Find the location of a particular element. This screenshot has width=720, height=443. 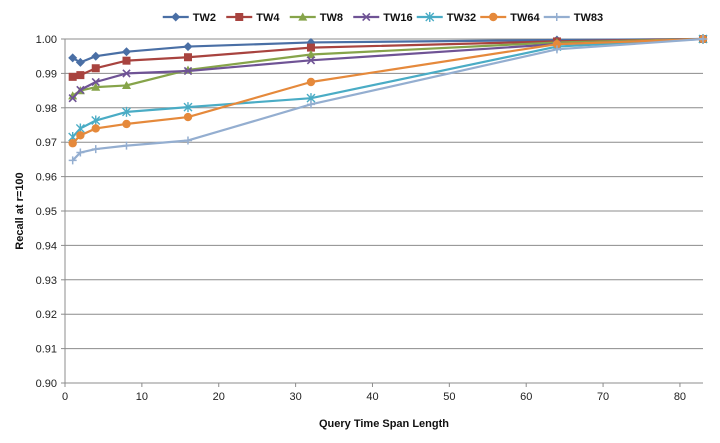

x-axis-title: Query Time Span Length is located at coordinates (384, 424).